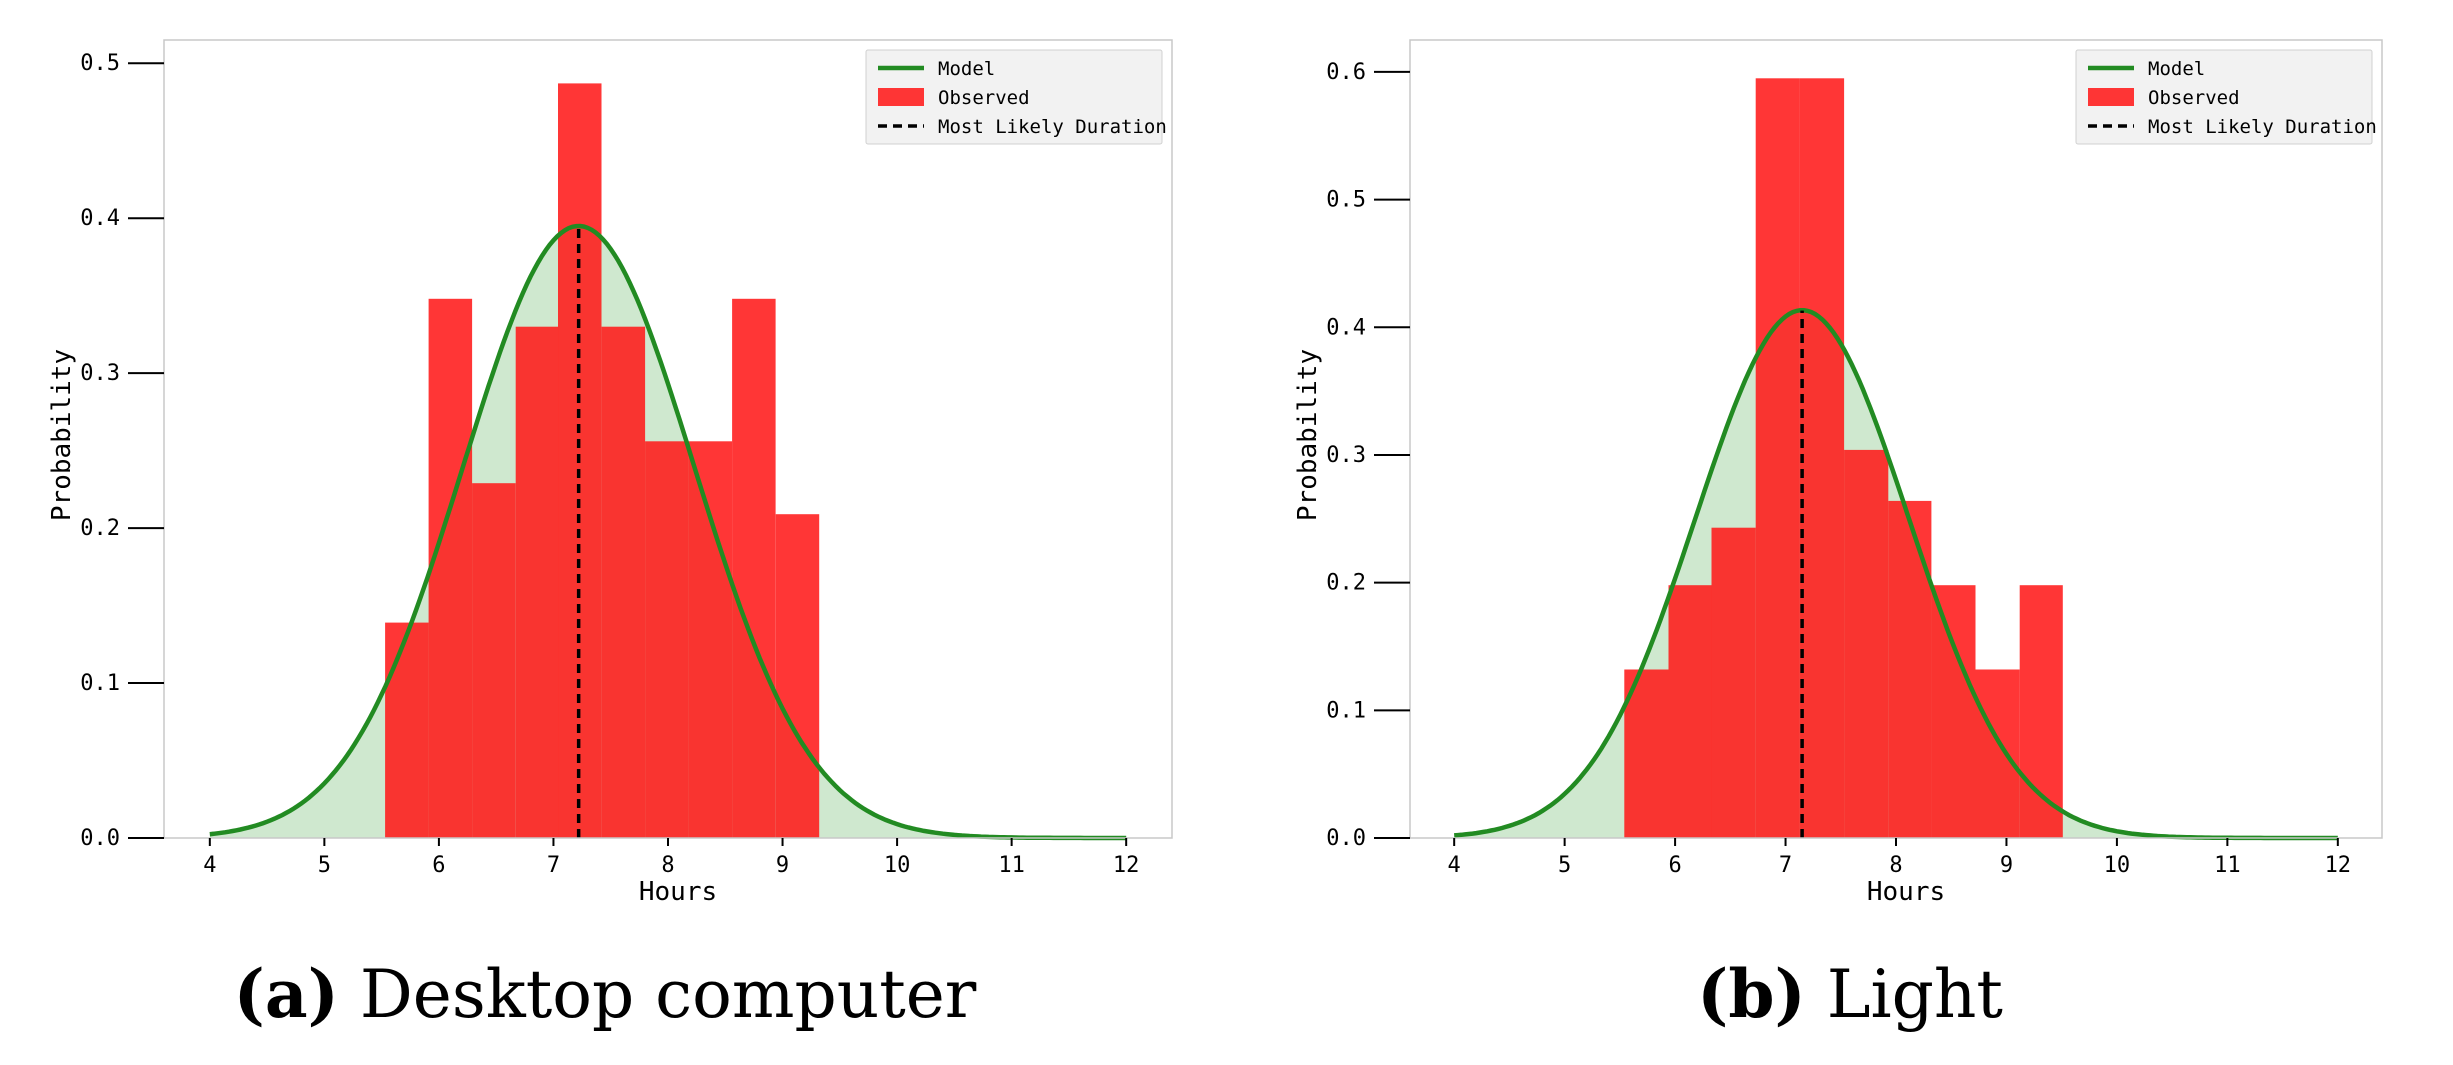 The width and height of the screenshot is (2453, 1065). I want to click on x-axis-label-b: Hours, so click(1906, 892).